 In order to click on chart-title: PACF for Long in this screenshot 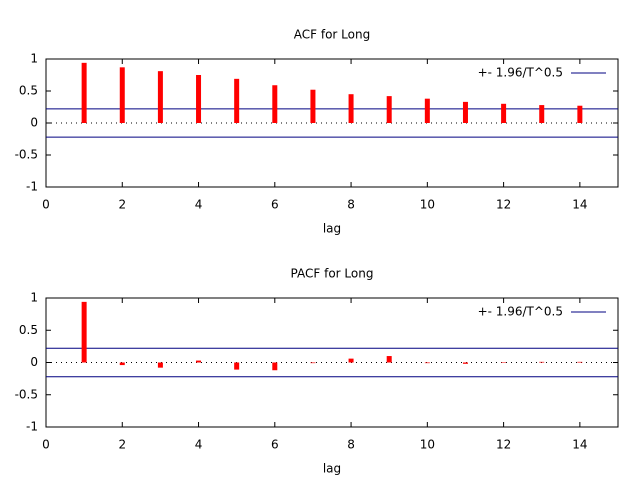, I will do `click(332, 274)`.